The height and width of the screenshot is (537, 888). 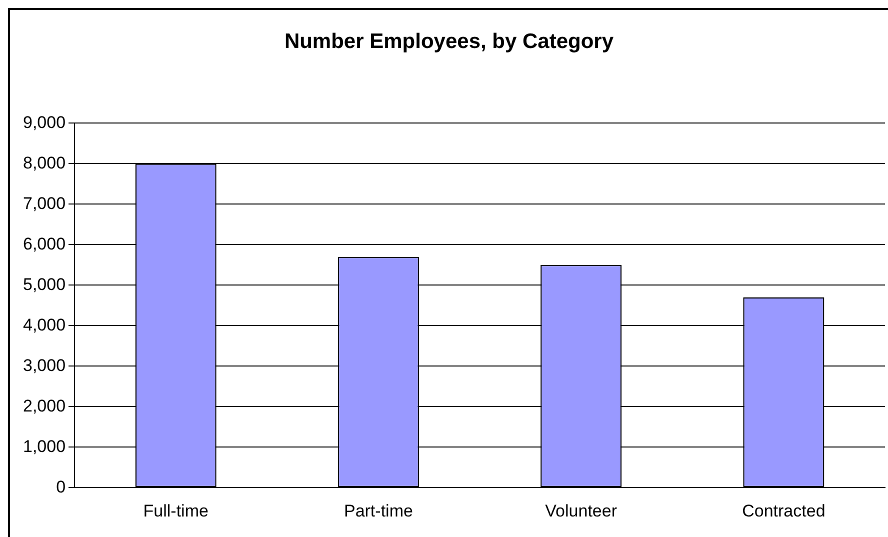 What do you see at coordinates (175, 510) in the screenshot?
I see `x-tick-label: Full-time` at bounding box center [175, 510].